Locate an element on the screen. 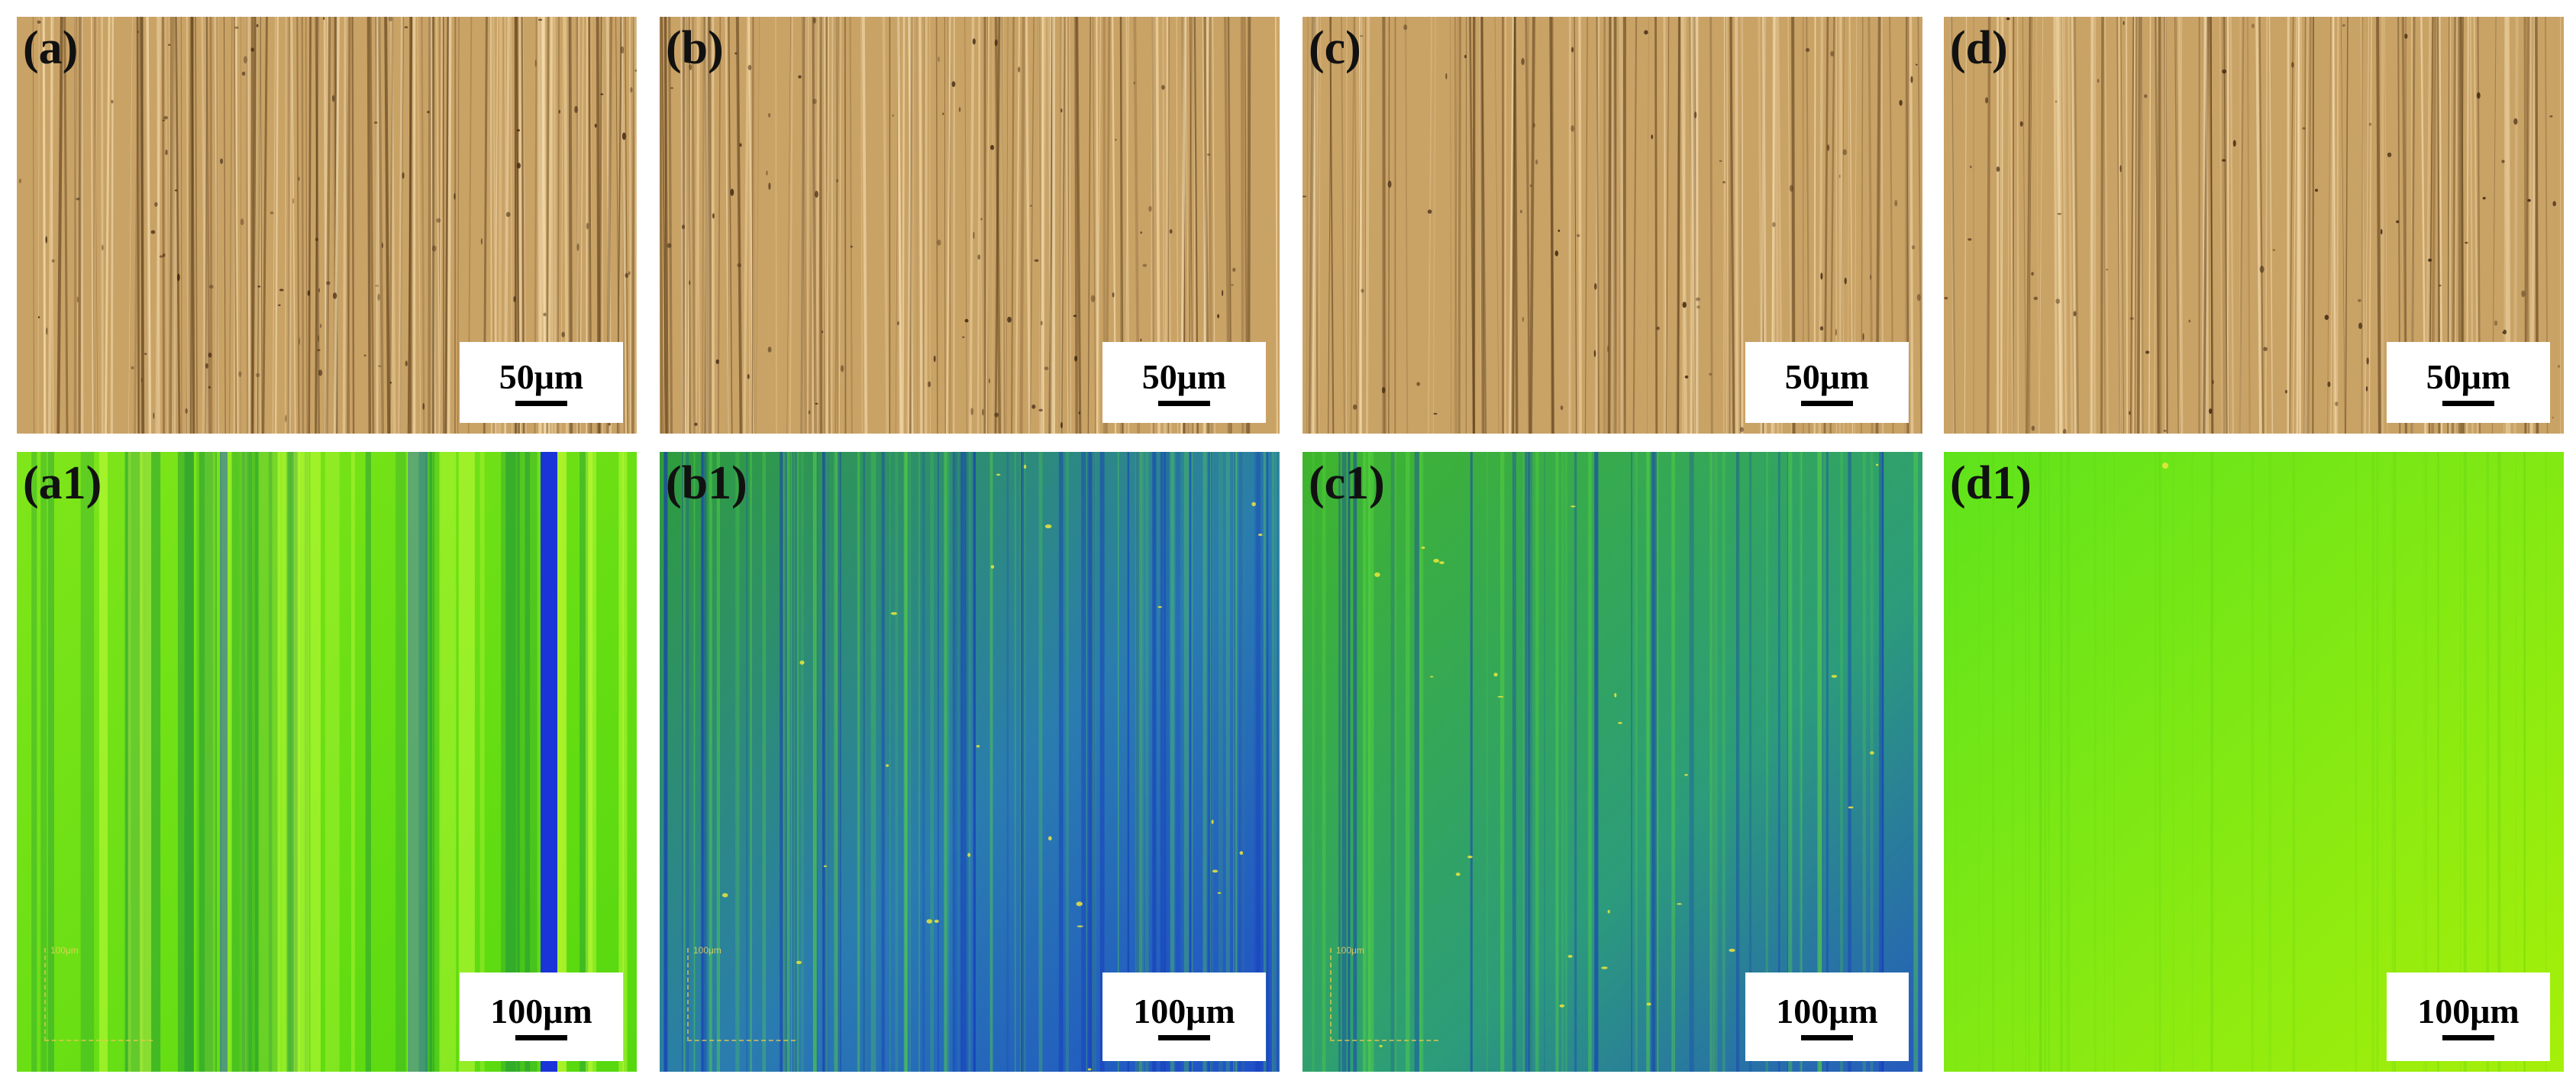 The height and width of the screenshot is (1087, 2576). scale-bar-a1: 100μm is located at coordinates (541, 1016).